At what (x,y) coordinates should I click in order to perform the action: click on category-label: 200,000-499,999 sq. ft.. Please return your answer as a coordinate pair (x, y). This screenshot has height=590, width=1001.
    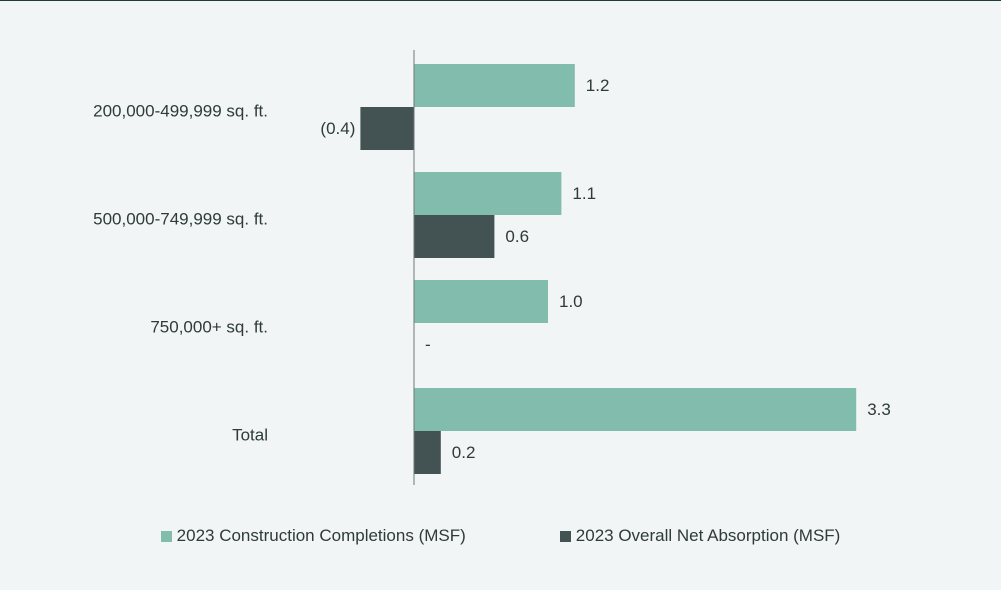
    Looking at the image, I should click on (180, 110).